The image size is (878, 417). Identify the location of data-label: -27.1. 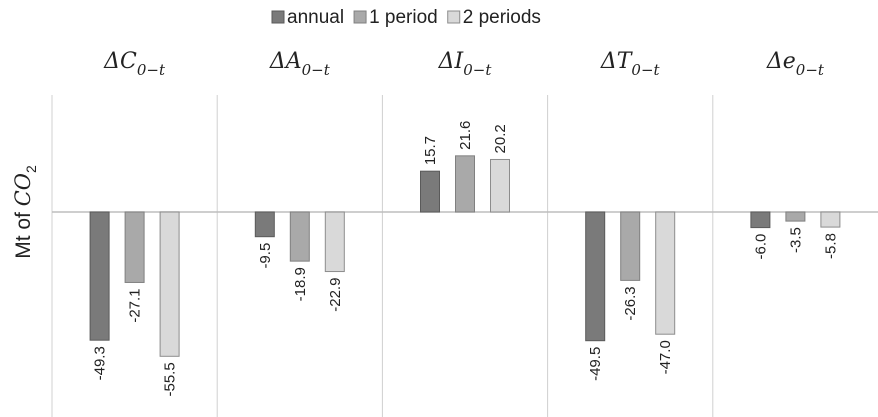
(135, 305).